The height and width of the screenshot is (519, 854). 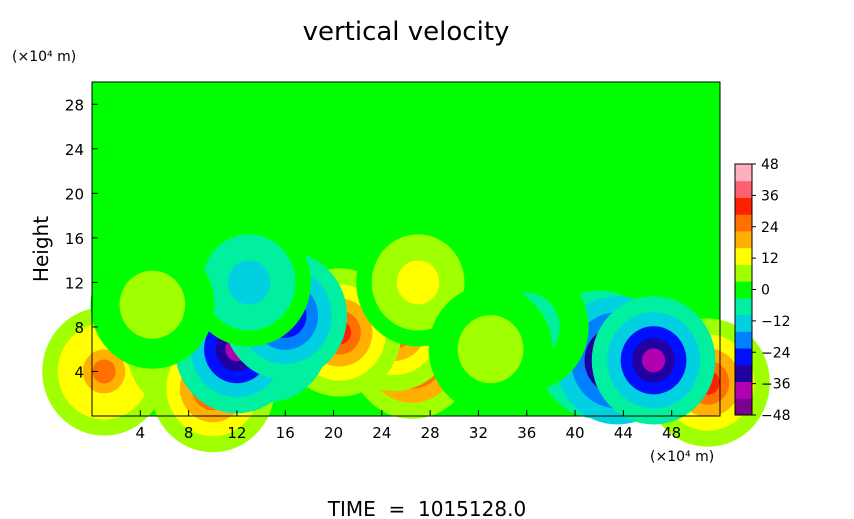 What do you see at coordinates (776, 385) in the screenshot?
I see `colorbar-tick-label: −36` at bounding box center [776, 385].